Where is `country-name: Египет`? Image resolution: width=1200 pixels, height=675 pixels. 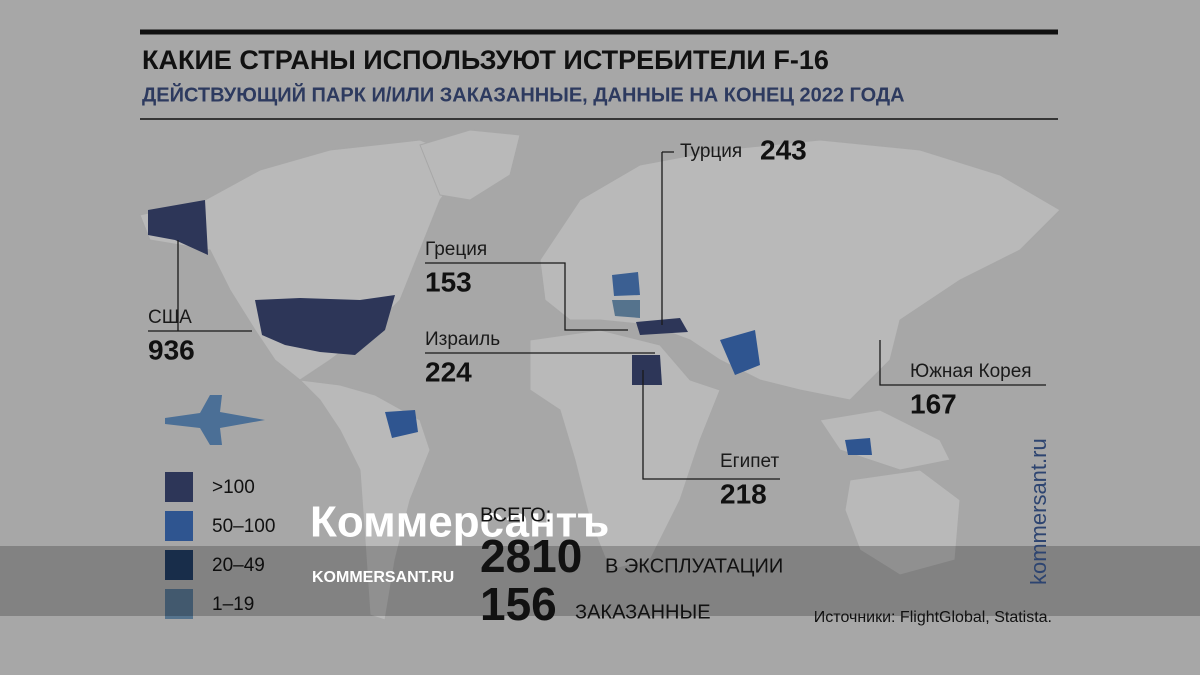 country-name: Египет is located at coordinates (749, 461).